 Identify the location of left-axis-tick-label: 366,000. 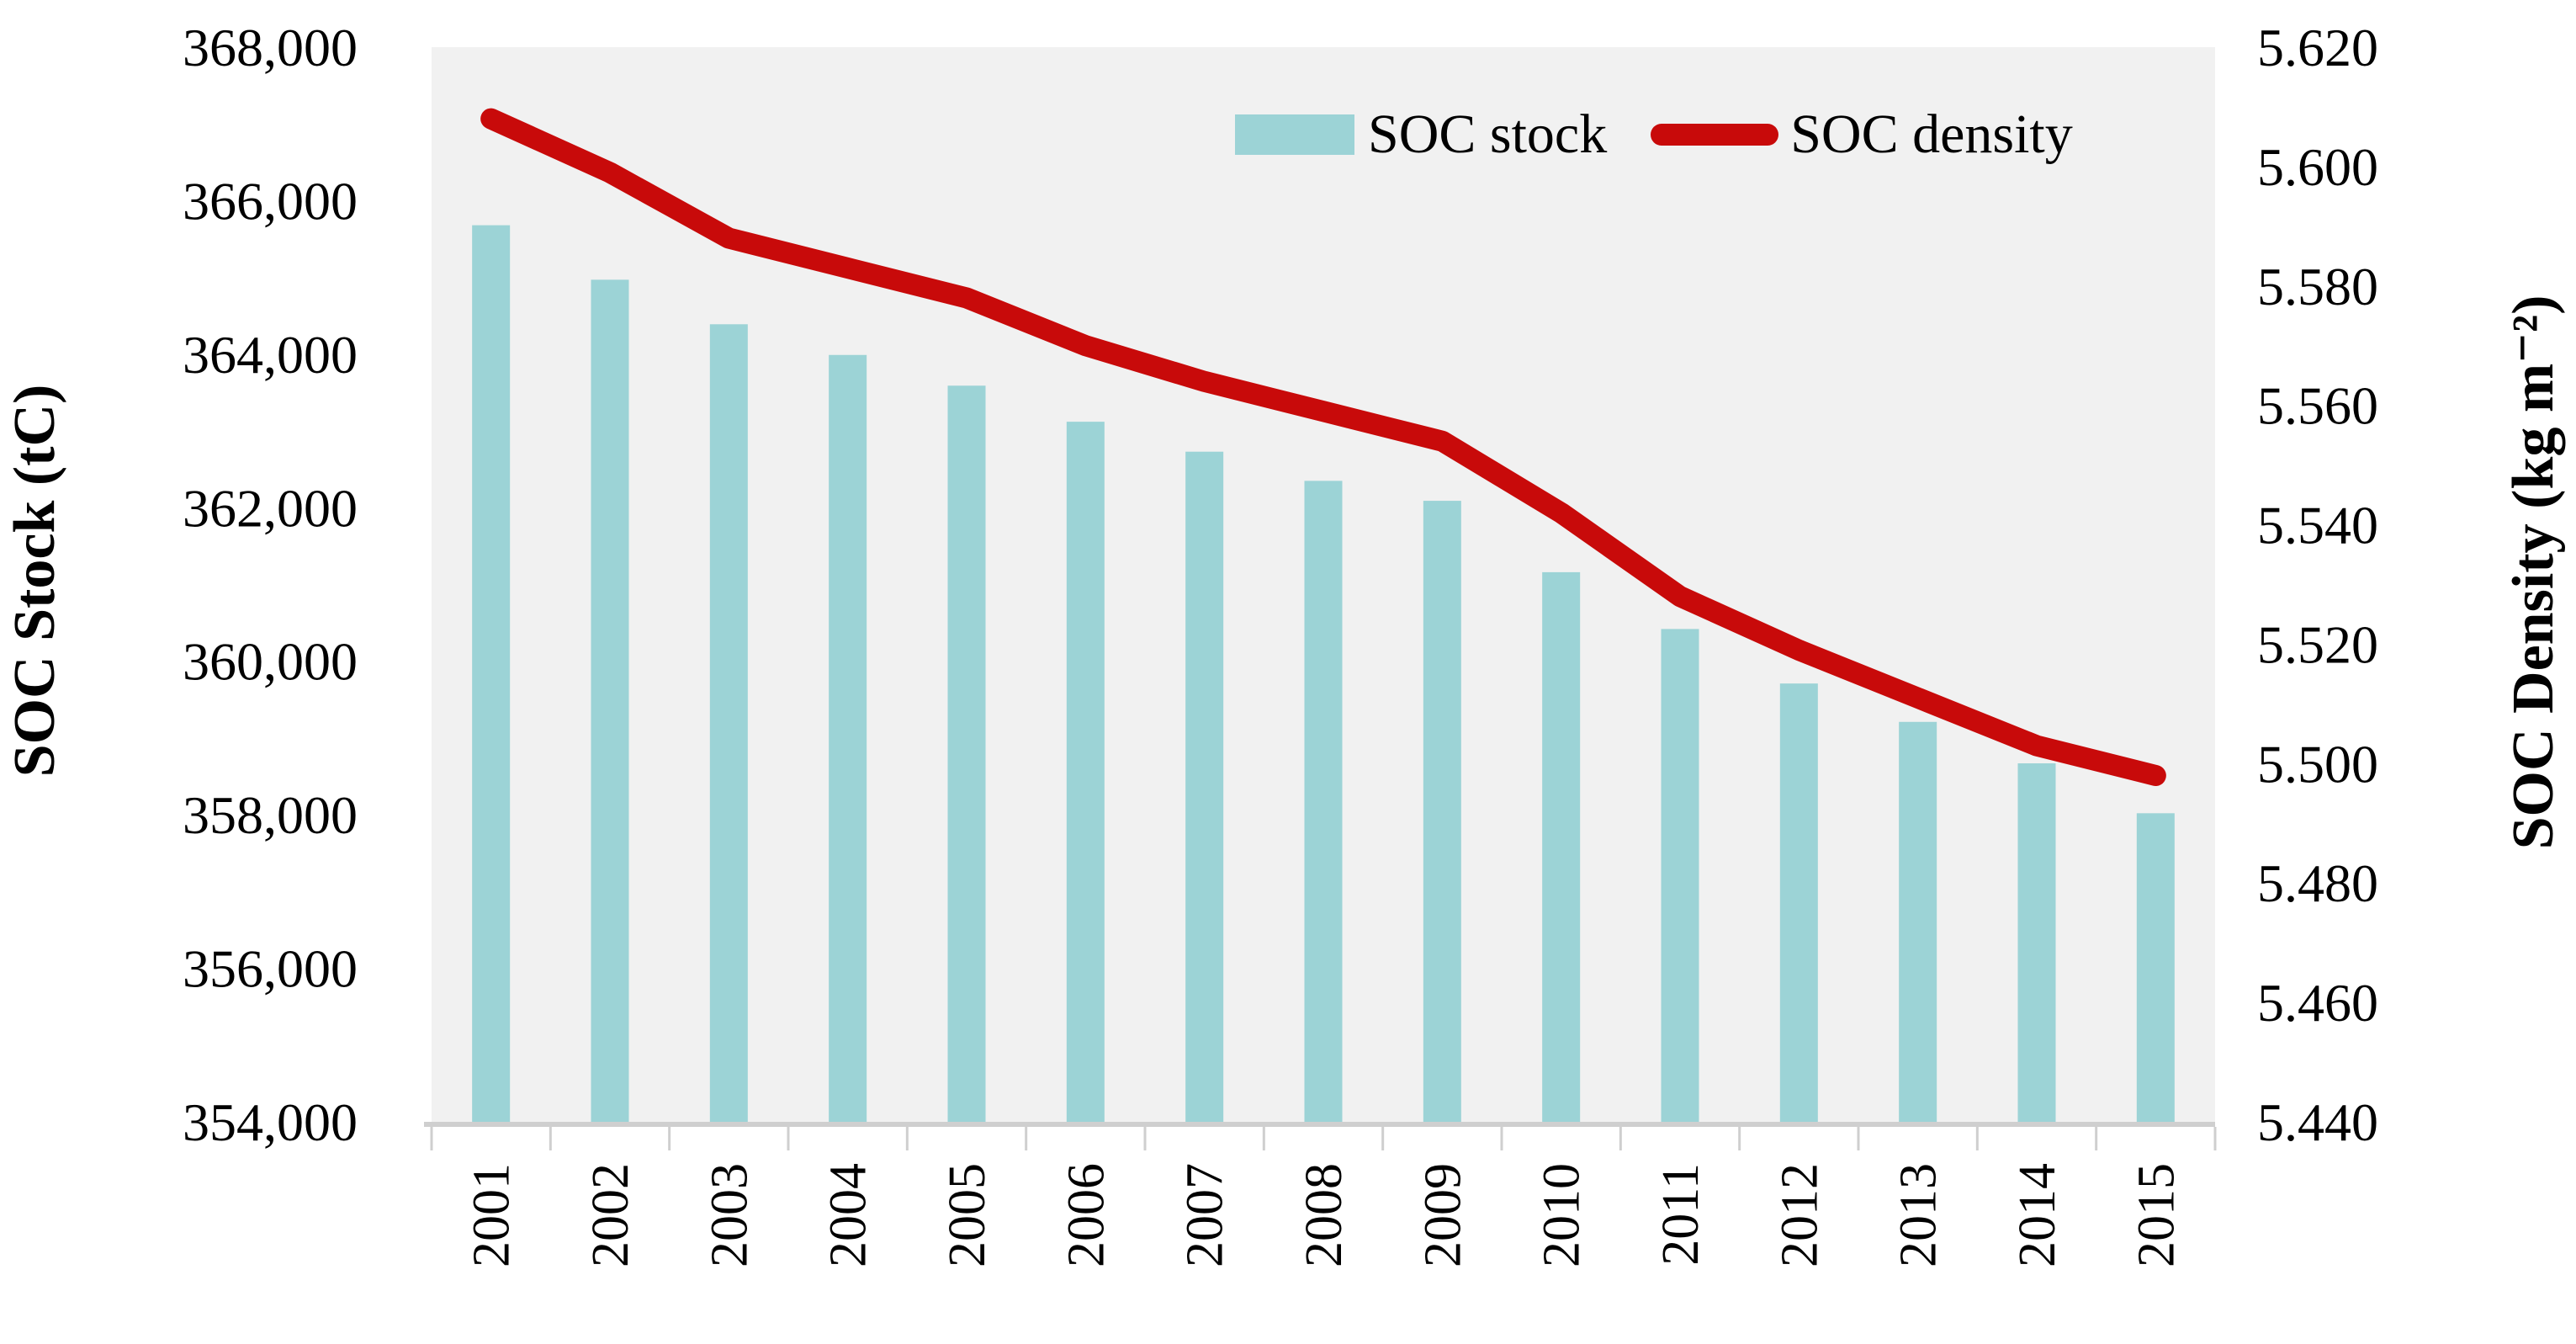
(270, 201).